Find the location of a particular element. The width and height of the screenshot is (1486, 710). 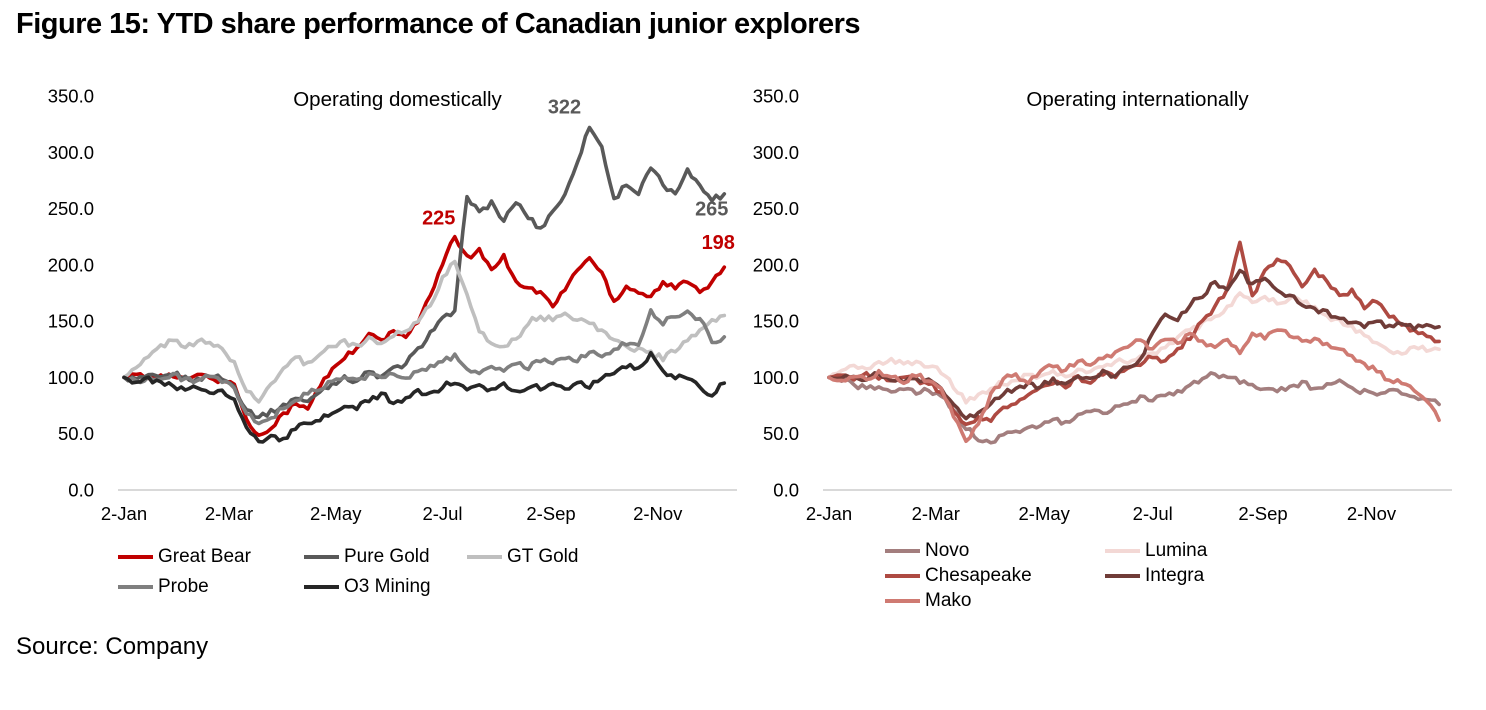

legend-item-pure-gold: Pure Gold is located at coordinates (385, 557).